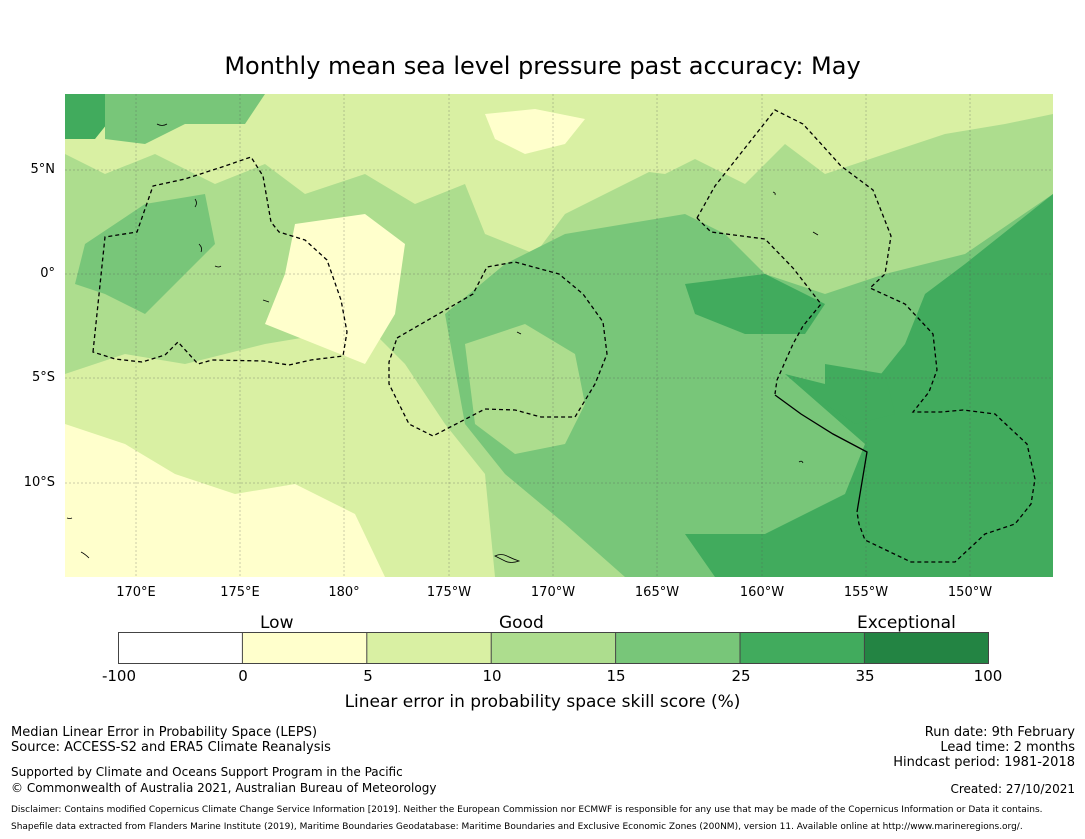  Describe the element at coordinates (145, 254) in the screenshot. I see `region-left-mid` at that location.